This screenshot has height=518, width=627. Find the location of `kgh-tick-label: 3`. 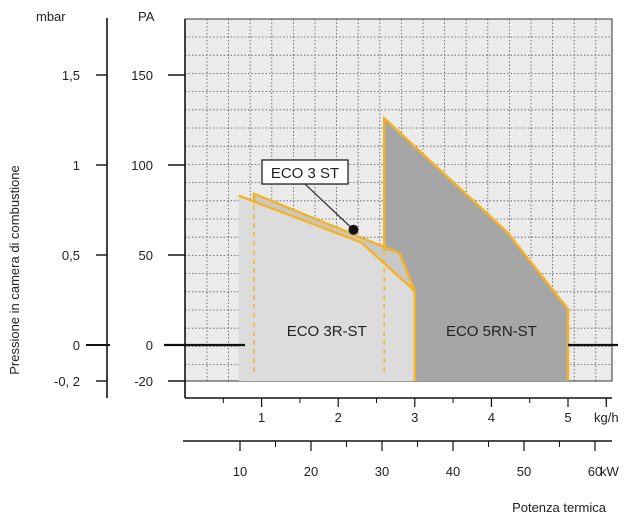

kgh-tick-label: 3 is located at coordinates (414, 417).